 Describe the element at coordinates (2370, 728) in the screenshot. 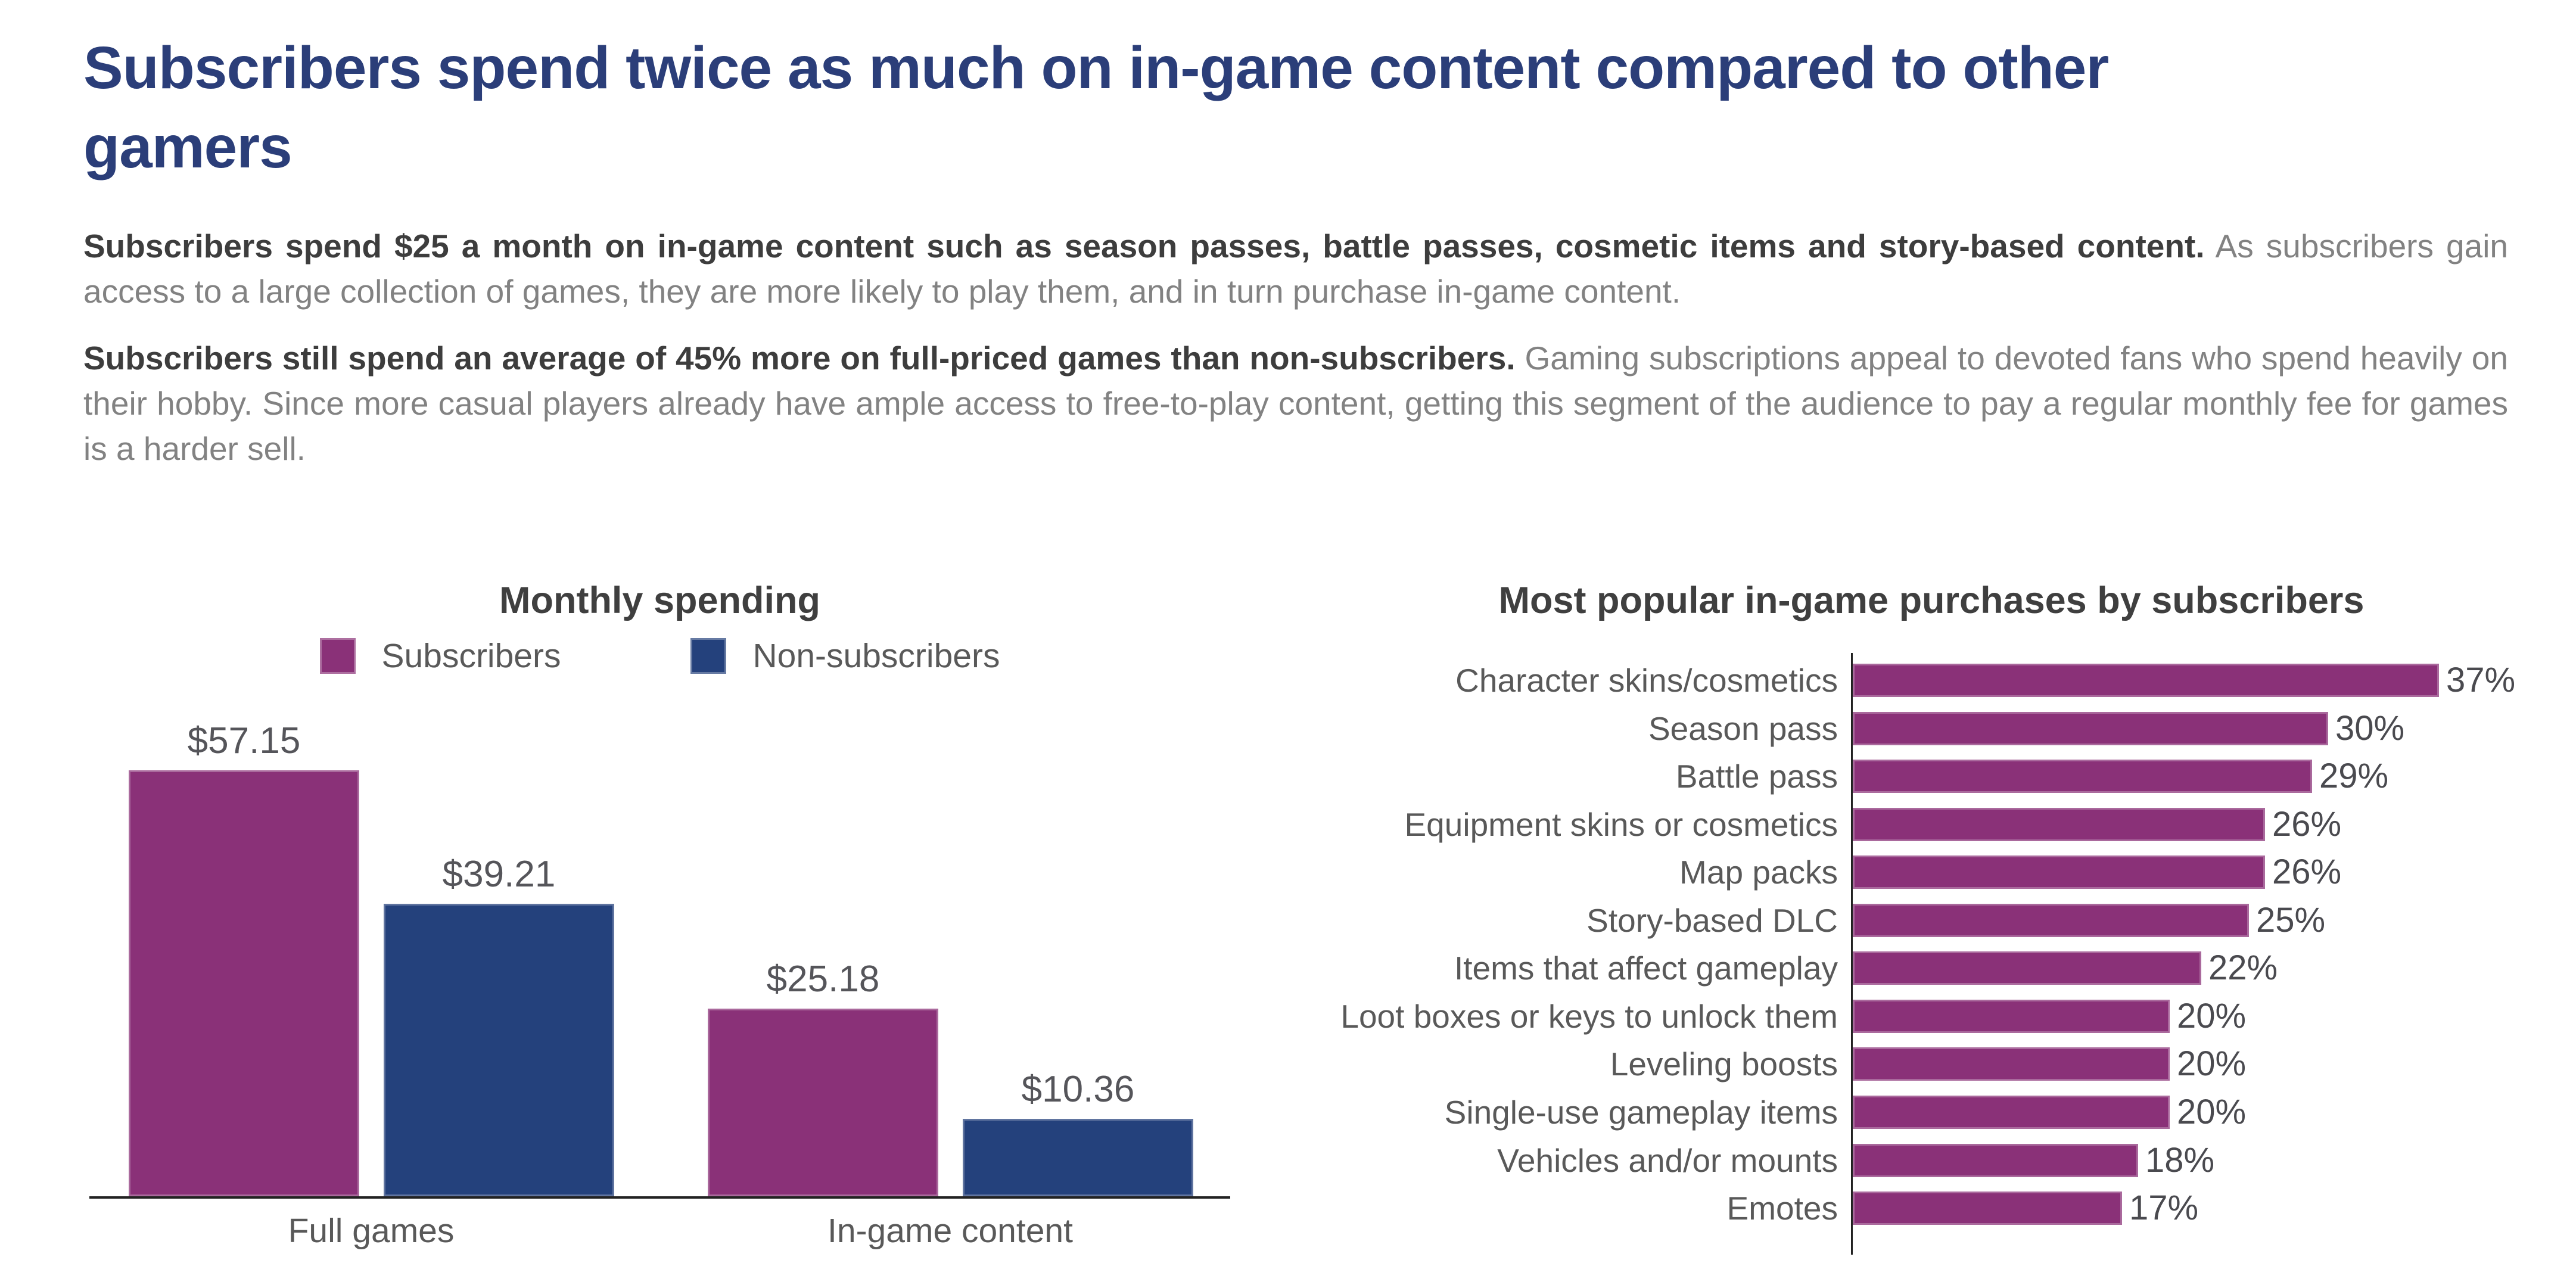

I see `percent-label: 30%` at that location.